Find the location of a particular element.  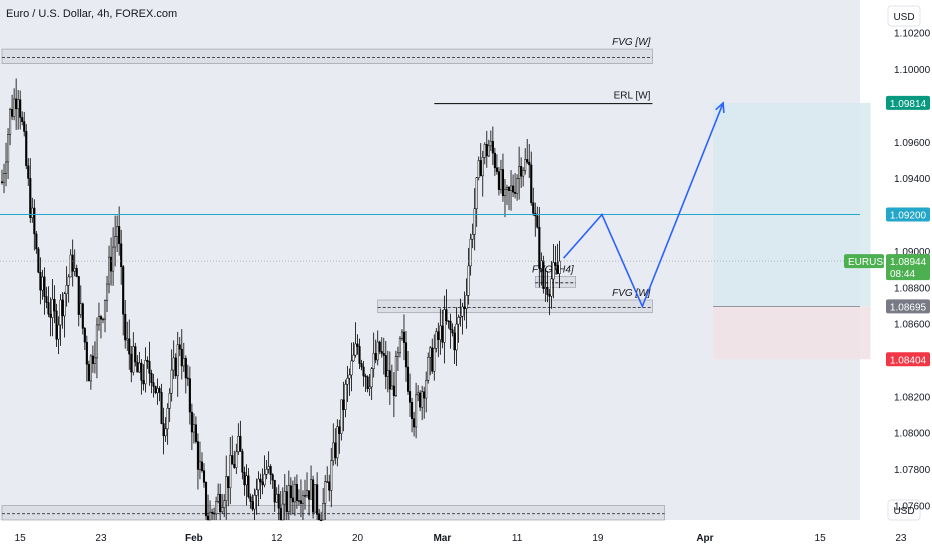

x-tick-label: 23 is located at coordinates (101, 538).